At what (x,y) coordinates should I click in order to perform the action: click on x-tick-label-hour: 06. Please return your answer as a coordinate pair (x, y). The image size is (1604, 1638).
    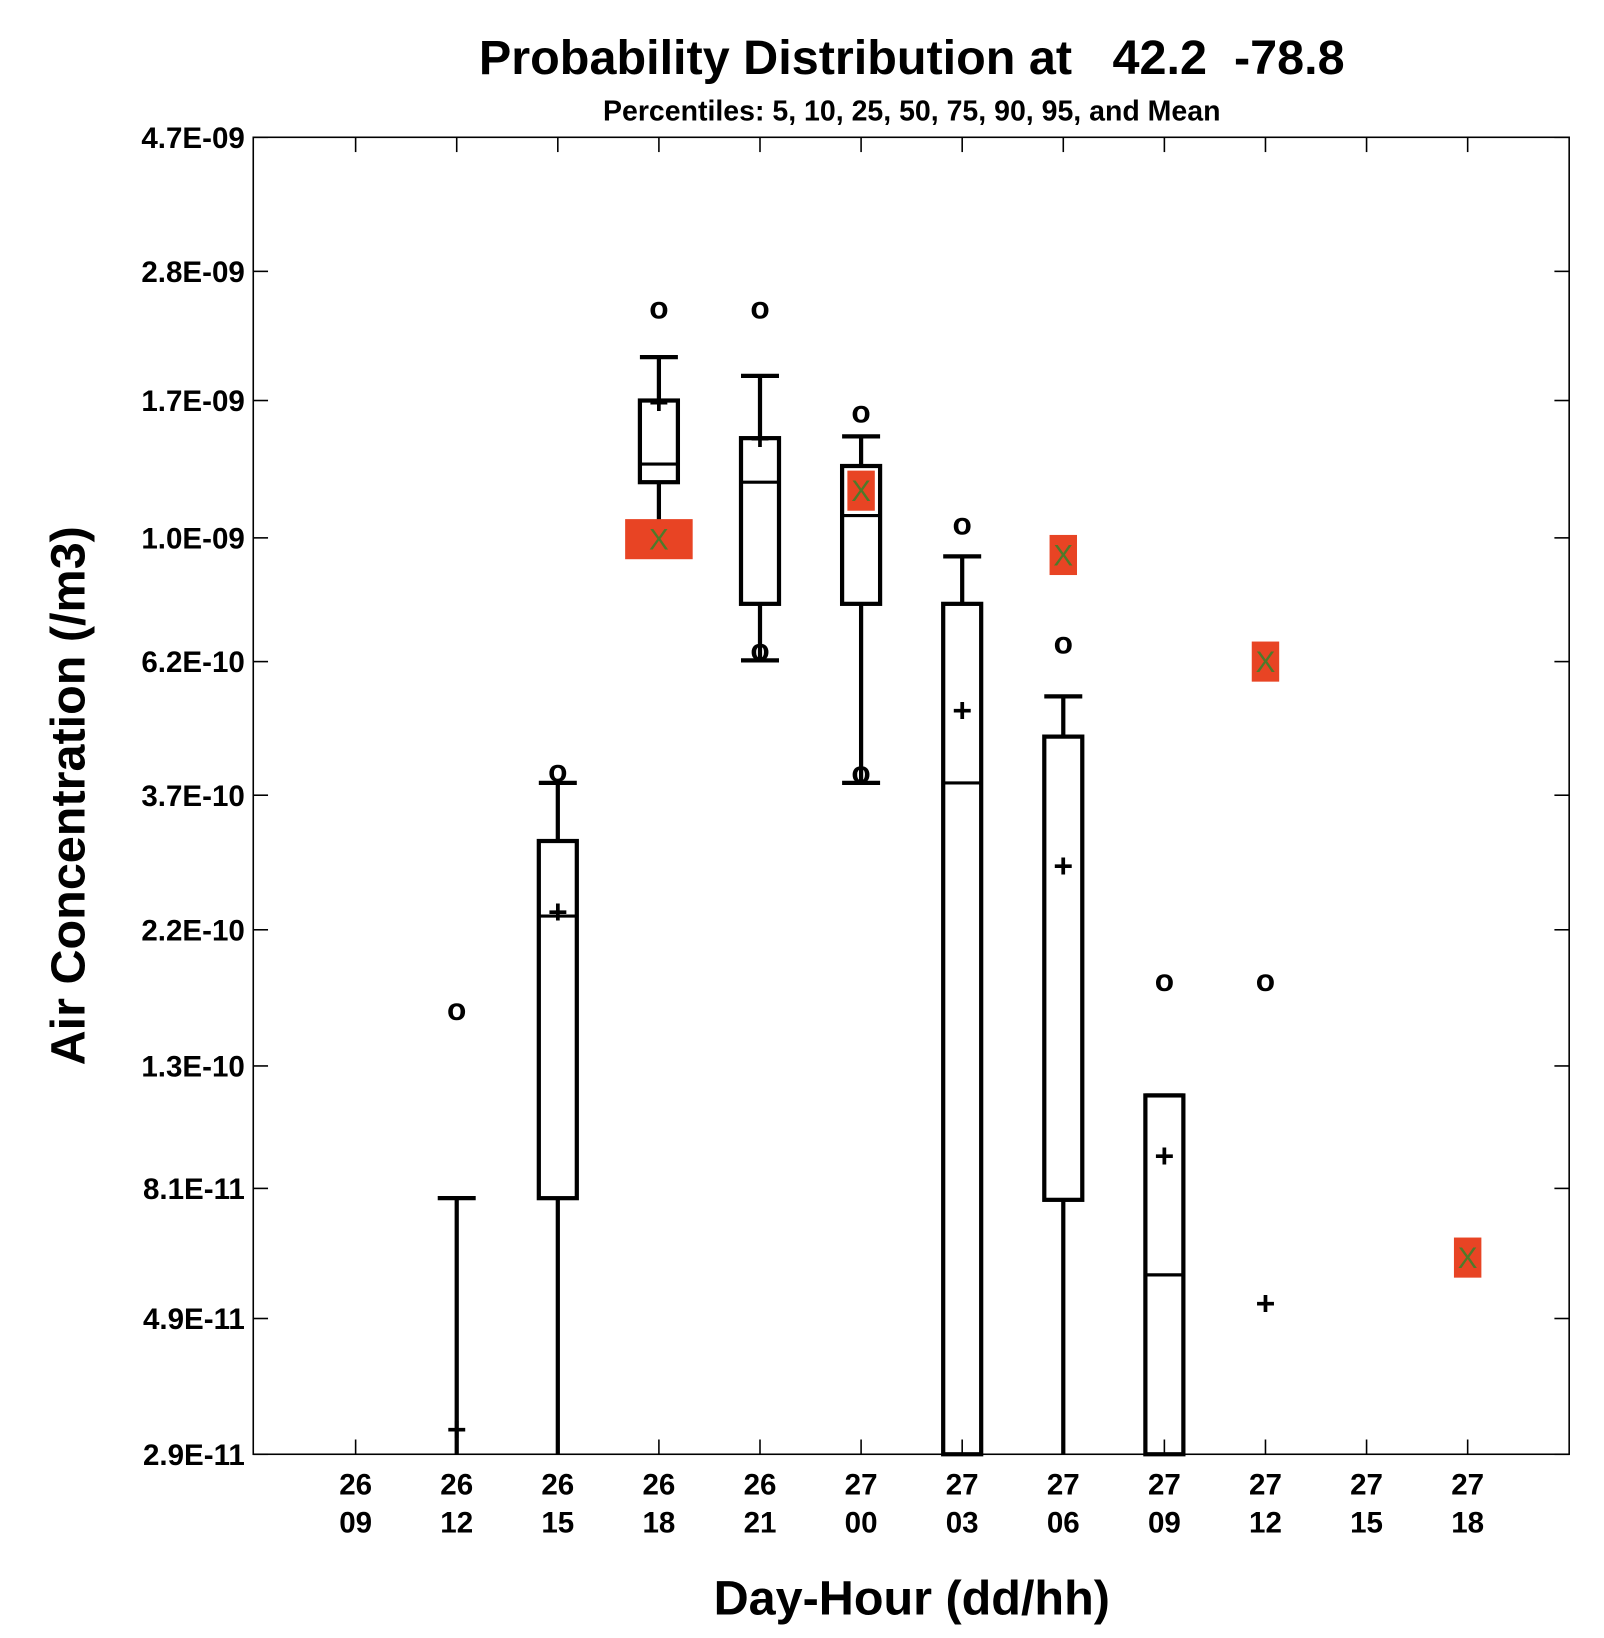
    Looking at the image, I should click on (1063, 1522).